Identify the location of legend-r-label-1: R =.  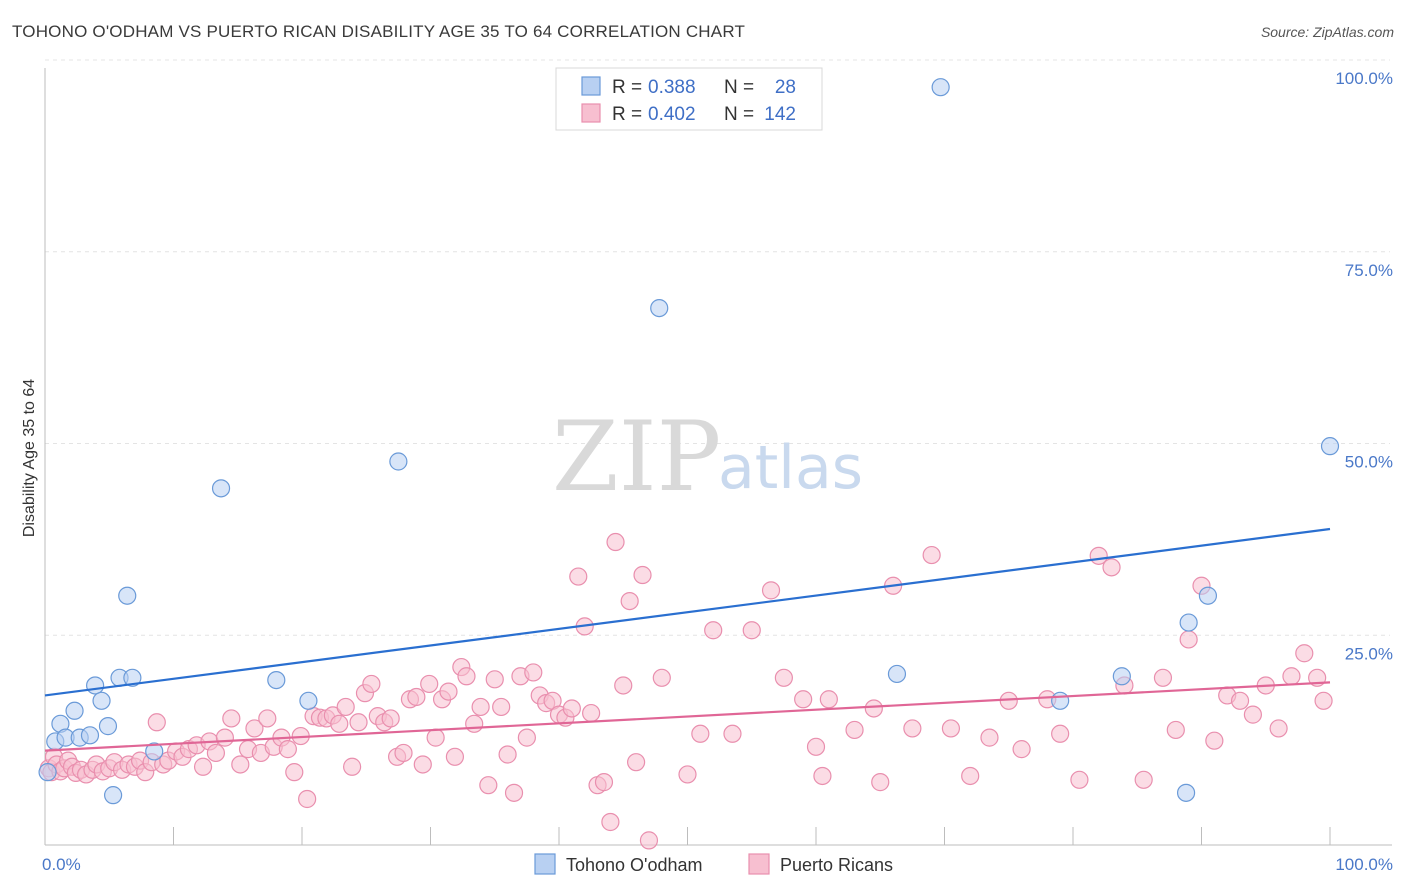
(627, 114).